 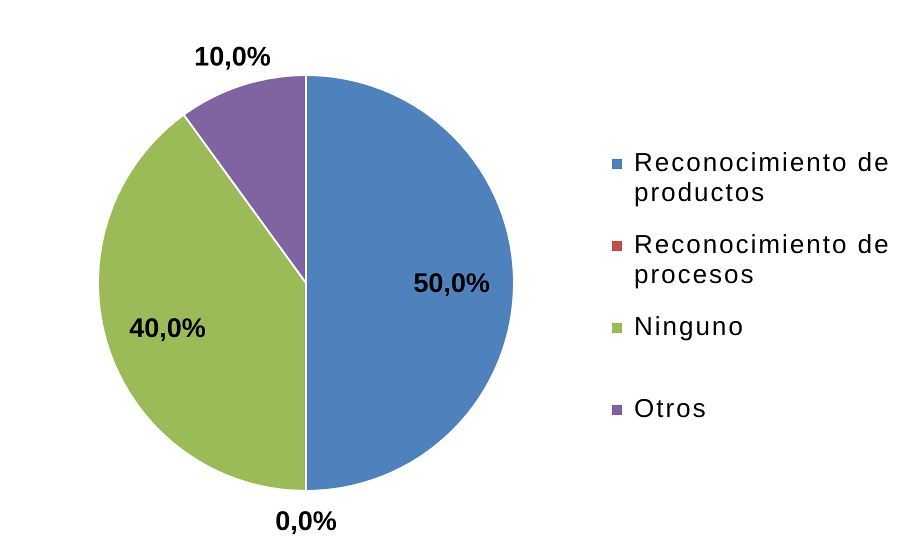 What do you see at coordinates (690, 326) in the screenshot?
I see `legend-label: Ninguno` at bounding box center [690, 326].